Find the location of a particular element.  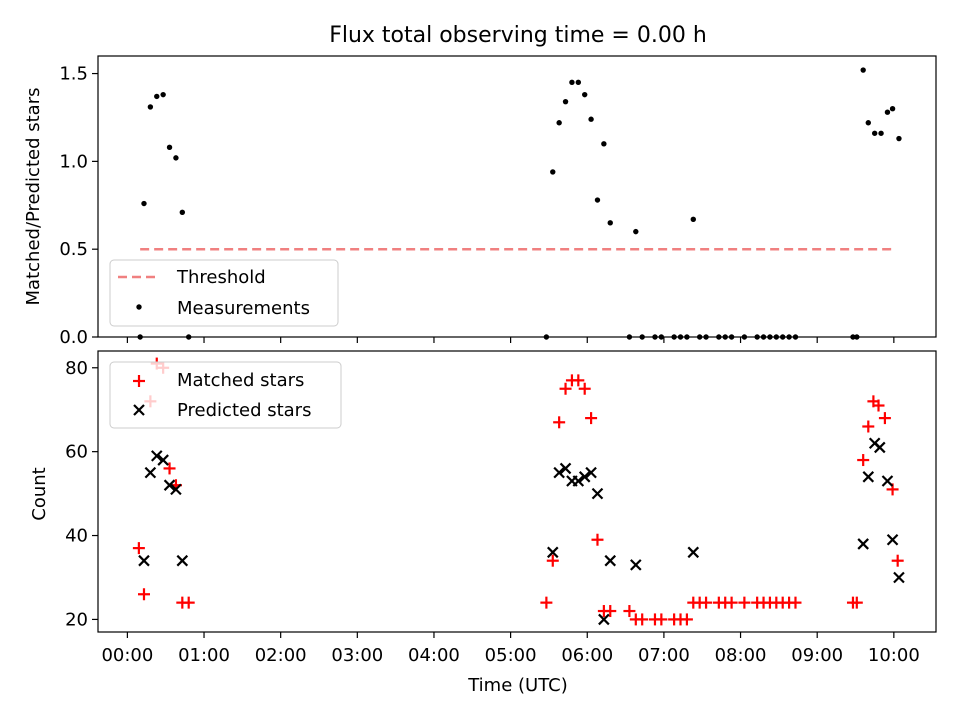

bottom-legend-box is located at coordinates (225, 395).